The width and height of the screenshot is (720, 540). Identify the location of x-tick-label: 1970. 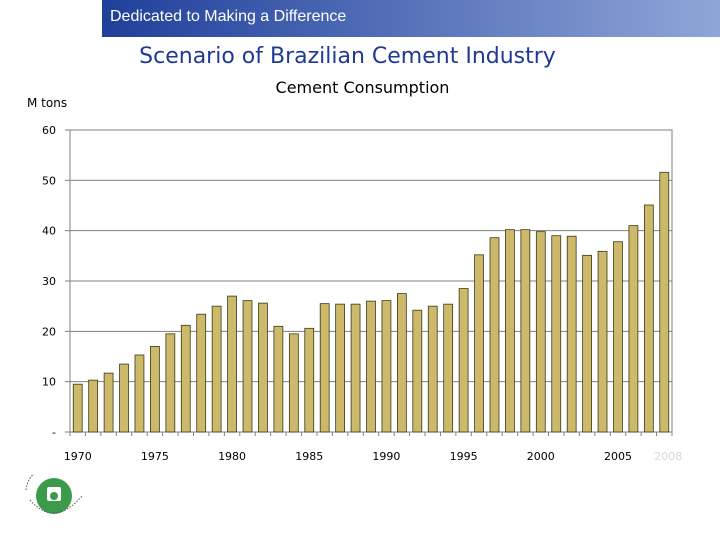
(78, 456).